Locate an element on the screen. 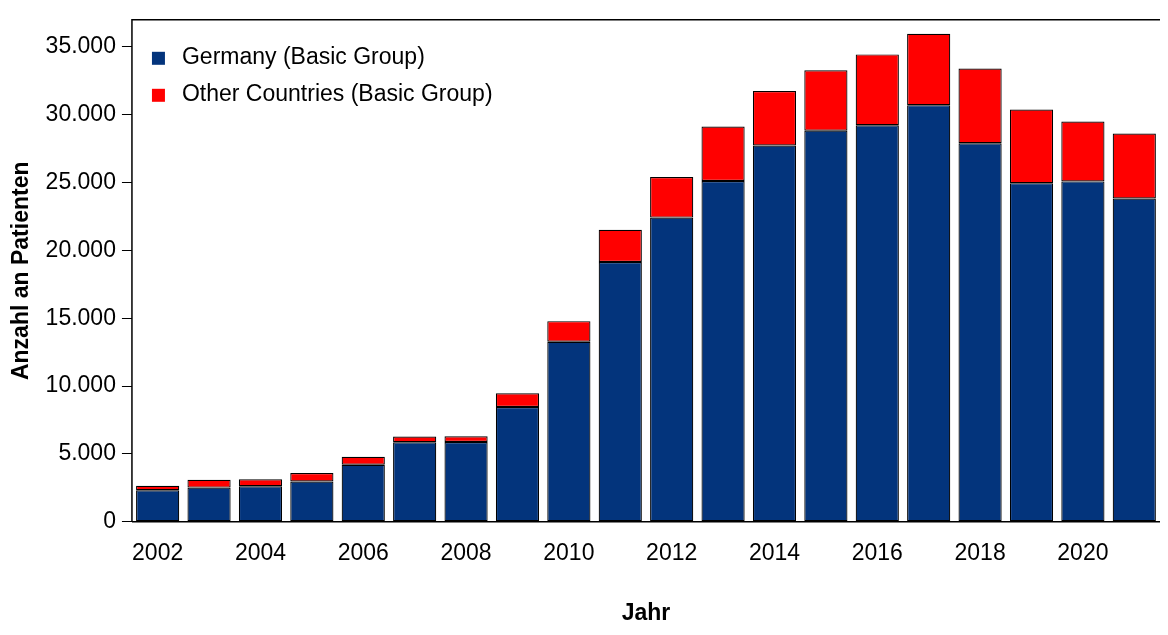  y-tick-label: 0 is located at coordinates (109, 520).